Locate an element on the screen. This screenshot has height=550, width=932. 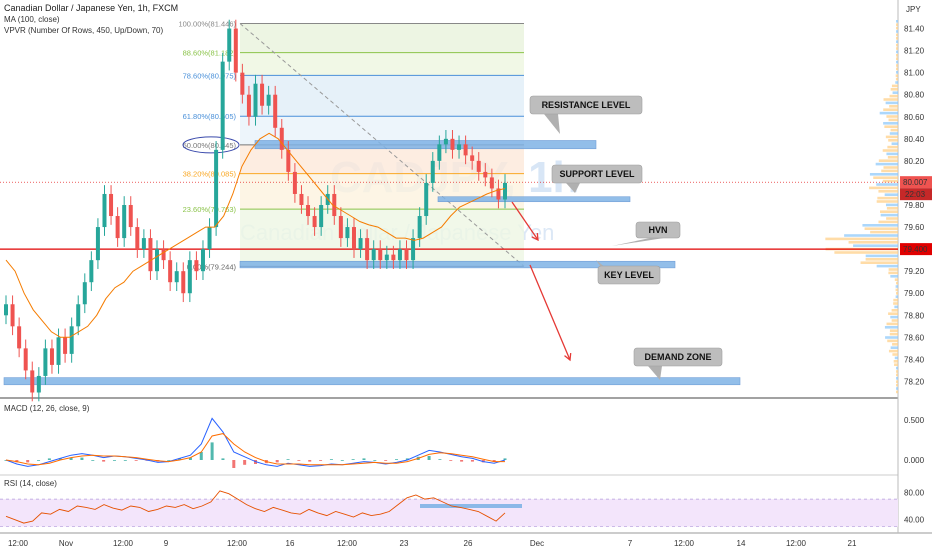
price-tick-label: 78.20 is located at coordinates (914, 381).